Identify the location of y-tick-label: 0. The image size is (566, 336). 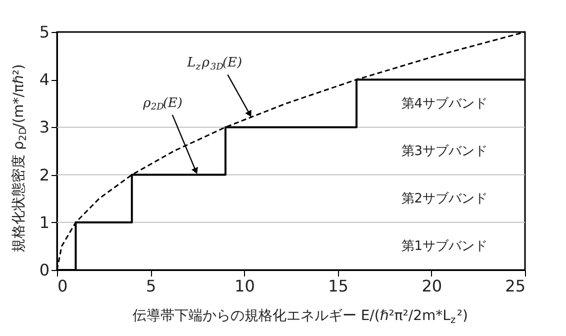
(44, 270).